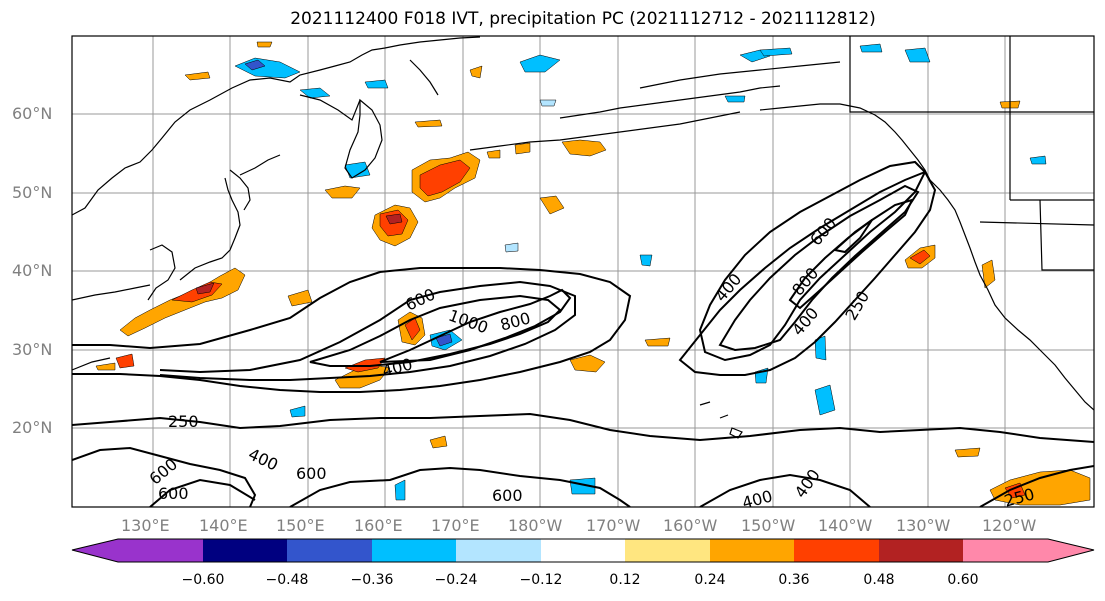 Image resolution: width=1105 pixels, height=601 pixels. I want to click on lon-label: 160°E, so click(378, 525).